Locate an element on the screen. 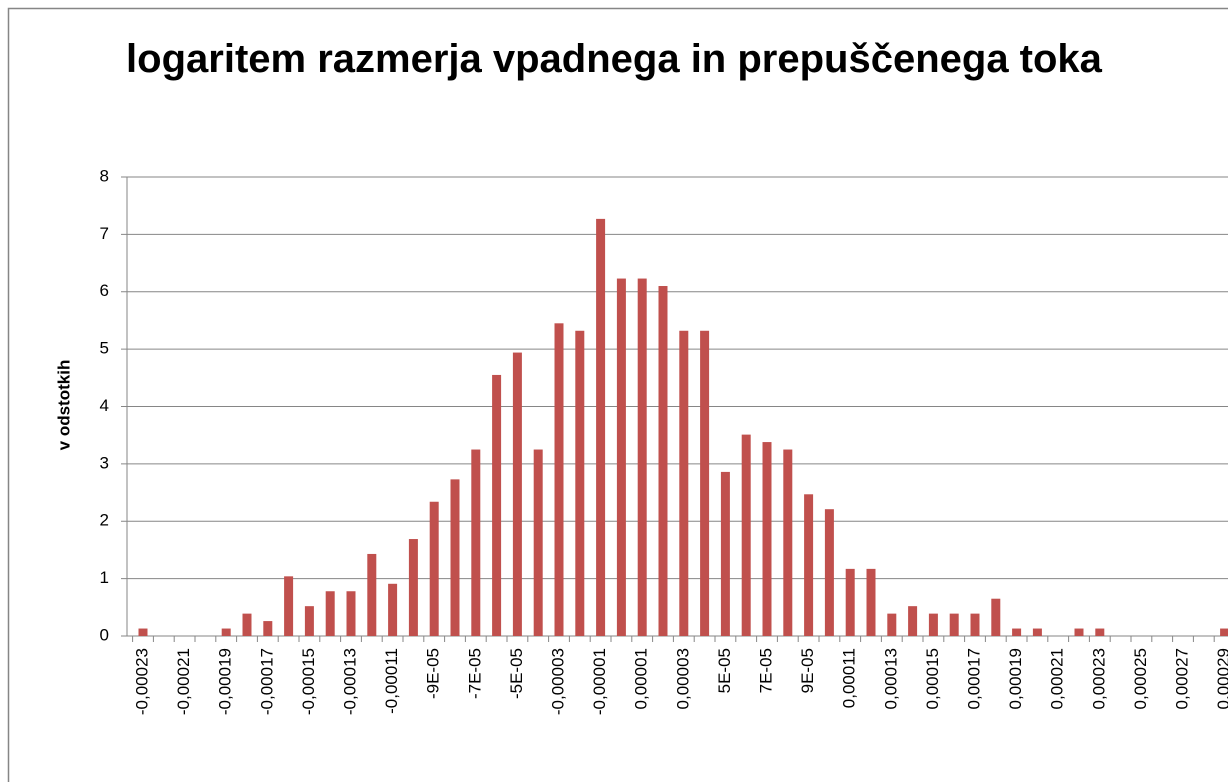 The height and width of the screenshot is (782, 1228). x-tick-label: 0,00027 is located at coordinates (1181, 678).